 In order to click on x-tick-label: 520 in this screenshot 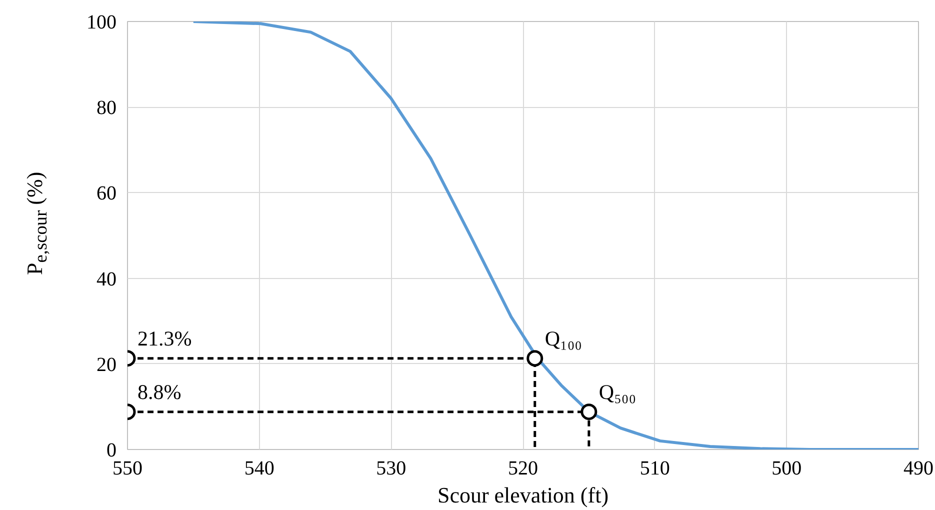, I will do `click(523, 469)`.